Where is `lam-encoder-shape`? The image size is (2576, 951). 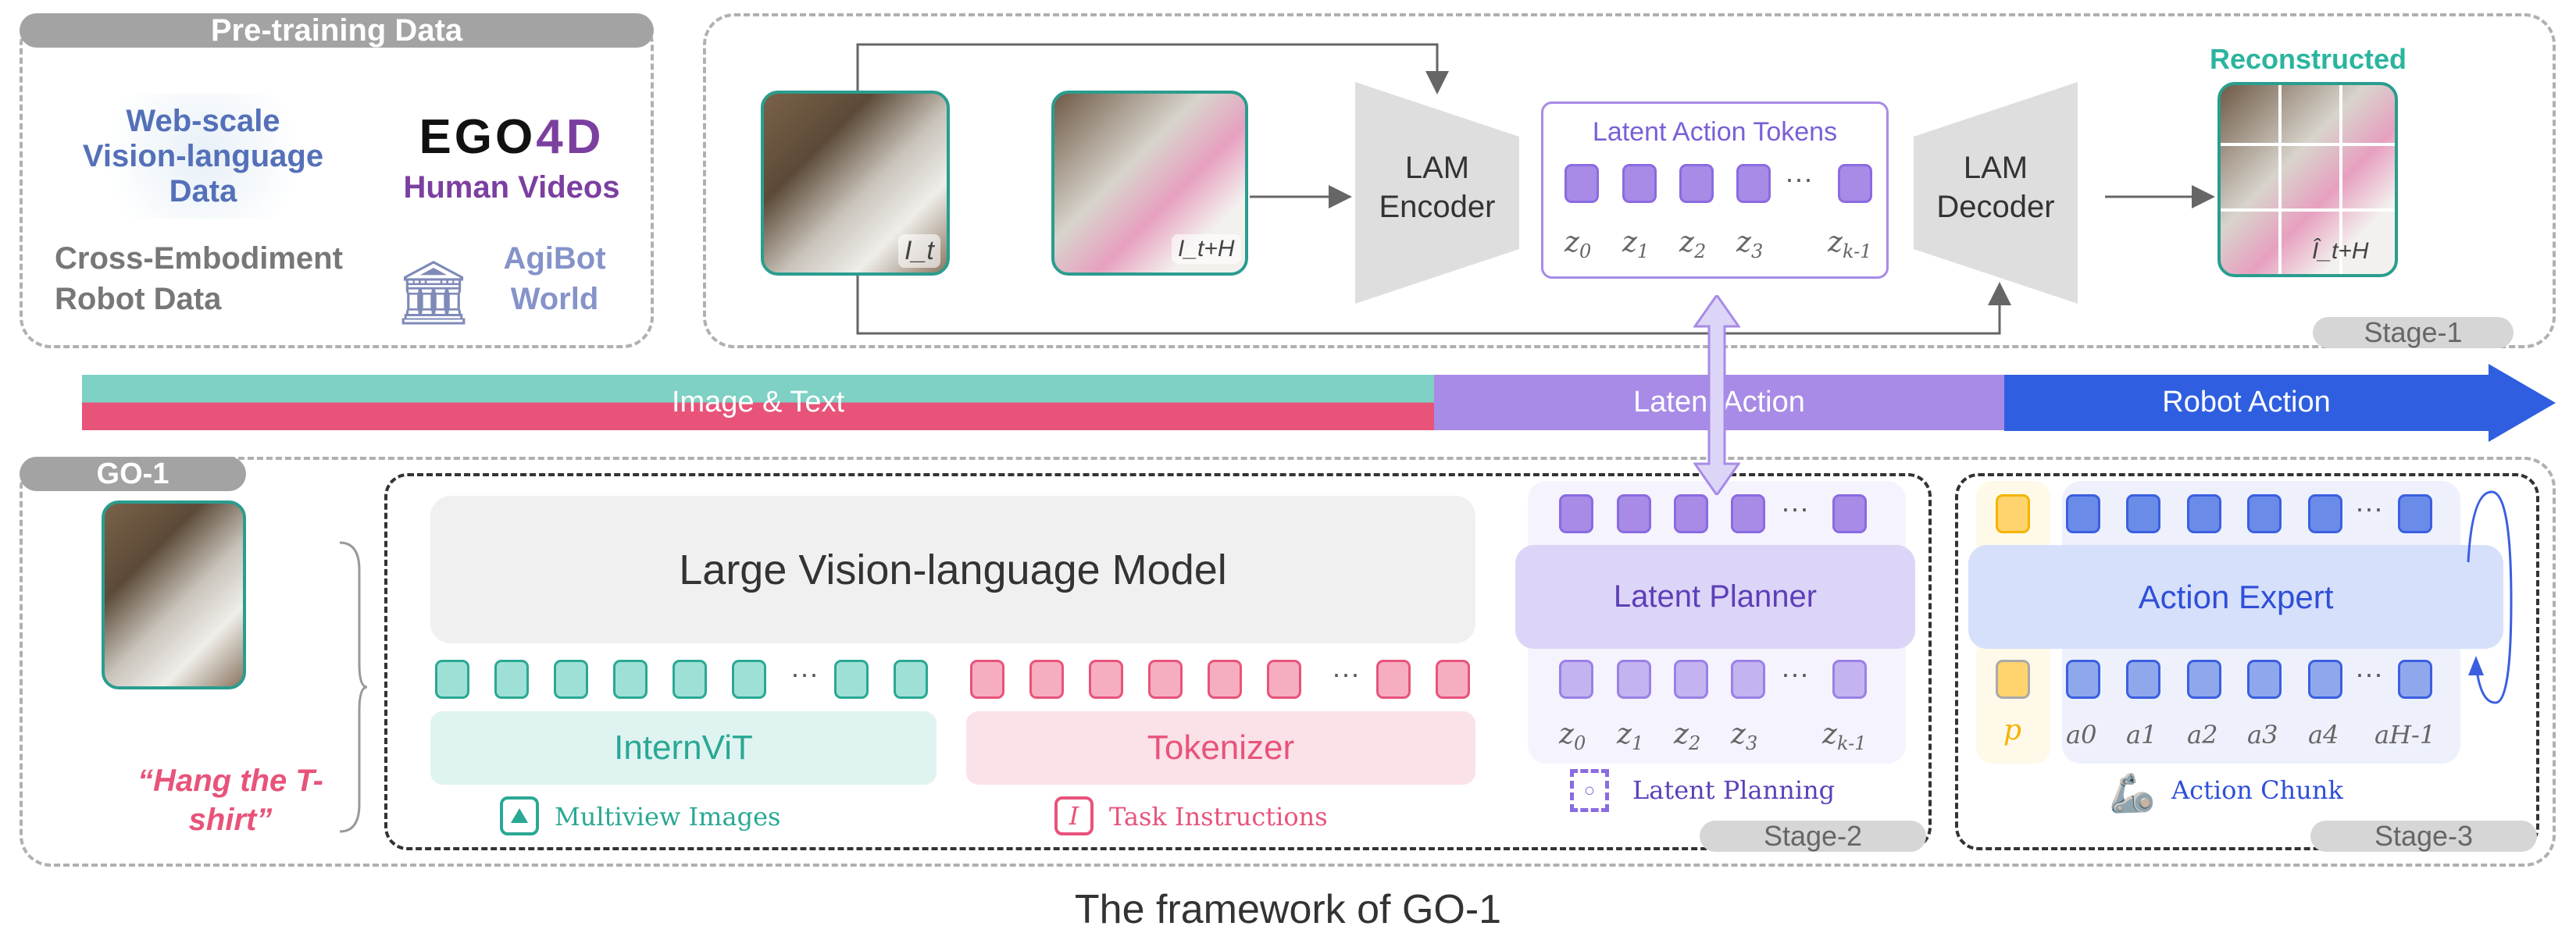
lam-encoder-shape is located at coordinates (1437, 193).